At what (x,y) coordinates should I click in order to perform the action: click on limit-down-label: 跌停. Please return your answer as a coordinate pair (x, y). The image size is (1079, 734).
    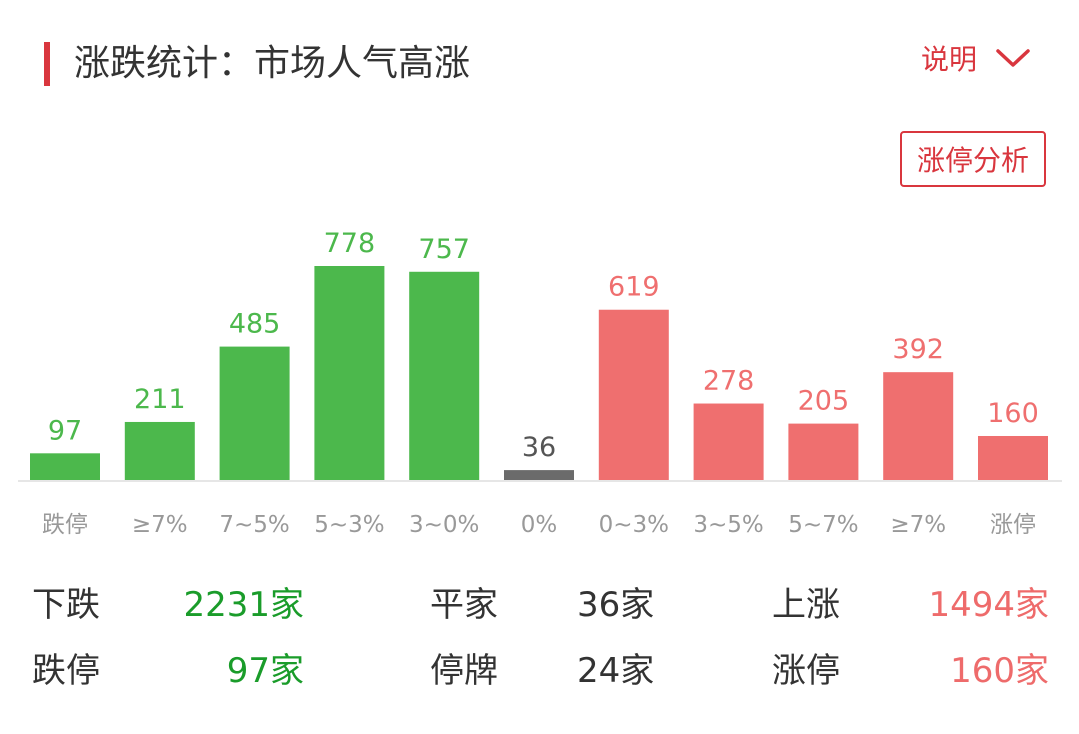
    Looking at the image, I should click on (66, 671).